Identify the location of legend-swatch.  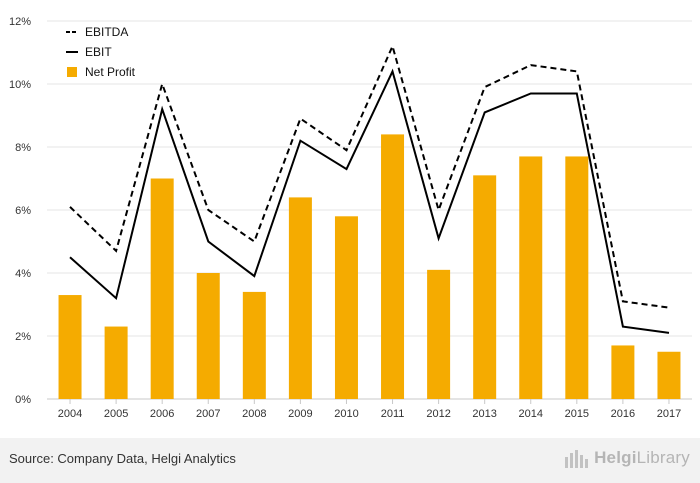
(72, 72).